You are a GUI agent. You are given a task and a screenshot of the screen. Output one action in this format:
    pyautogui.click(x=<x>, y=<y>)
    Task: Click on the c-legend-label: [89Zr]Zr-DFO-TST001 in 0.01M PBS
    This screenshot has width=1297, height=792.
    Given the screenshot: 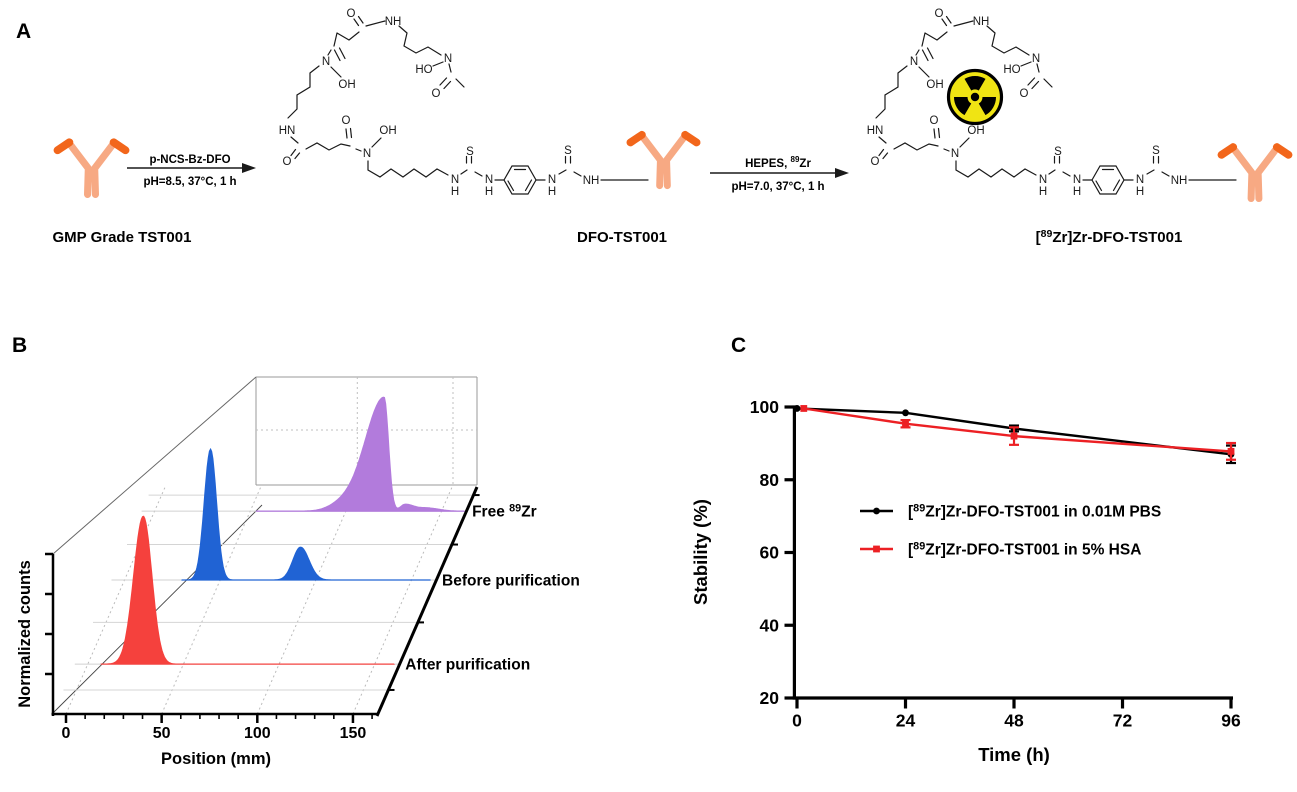 What is the action you would take?
    pyautogui.click(x=1034, y=512)
    